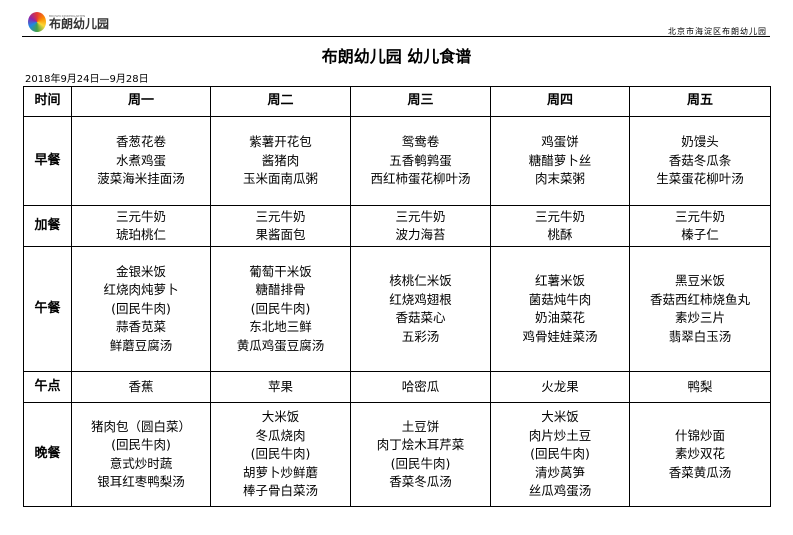 Image resolution: width=793 pixels, height=535 pixels. What do you see at coordinates (559, 179) in the screenshot?
I see `dish-item: 肉末菜粥` at bounding box center [559, 179].